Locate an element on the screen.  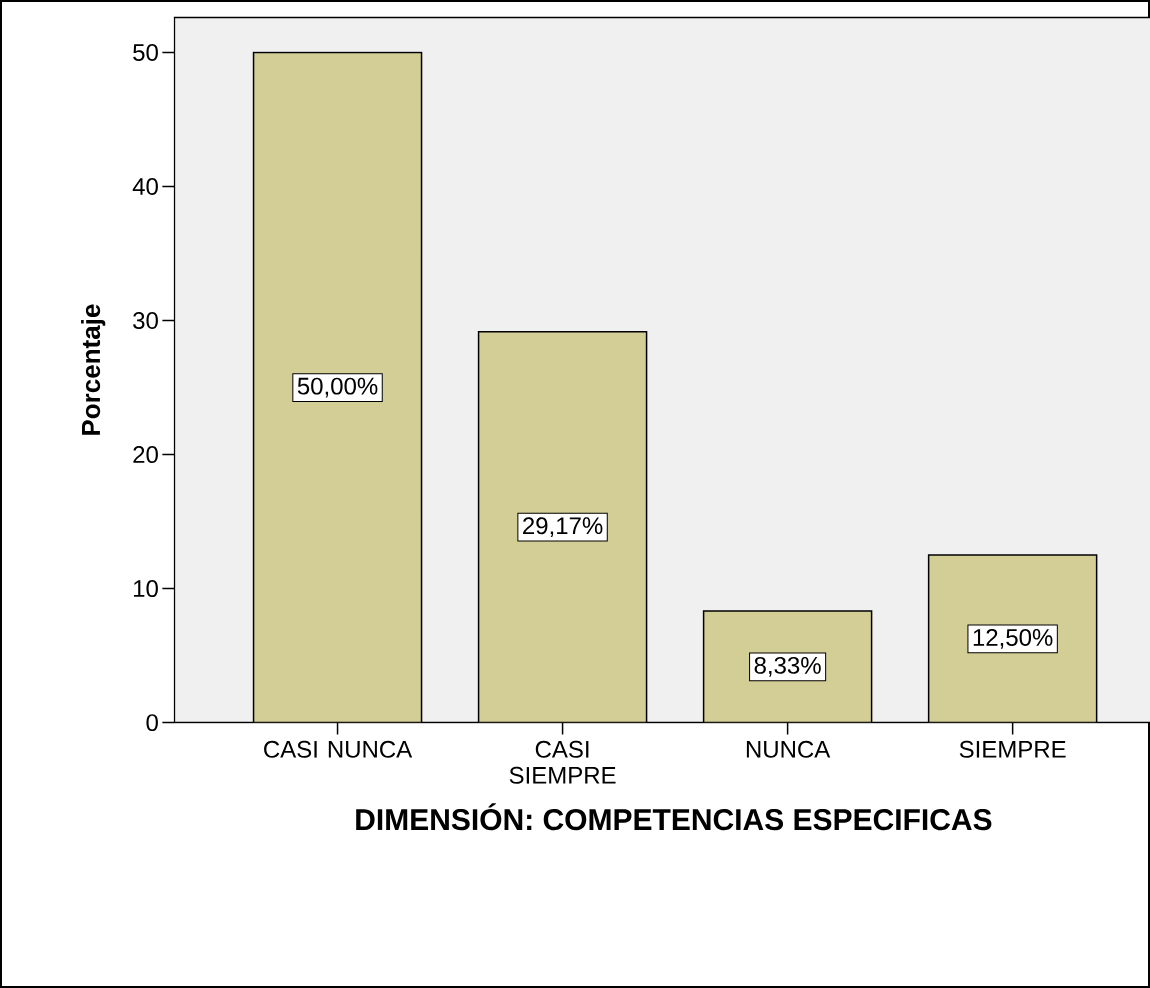
y-tick-label: 10 is located at coordinates (146, 589).